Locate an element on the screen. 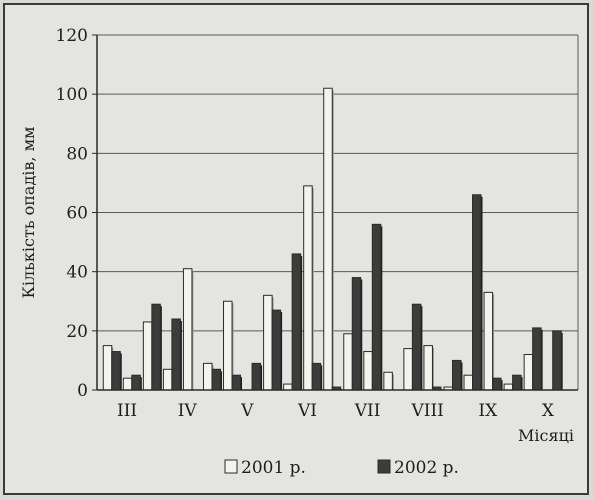 This screenshot has width=594, height=500. y-tick-label: 20 is located at coordinates (77, 332).